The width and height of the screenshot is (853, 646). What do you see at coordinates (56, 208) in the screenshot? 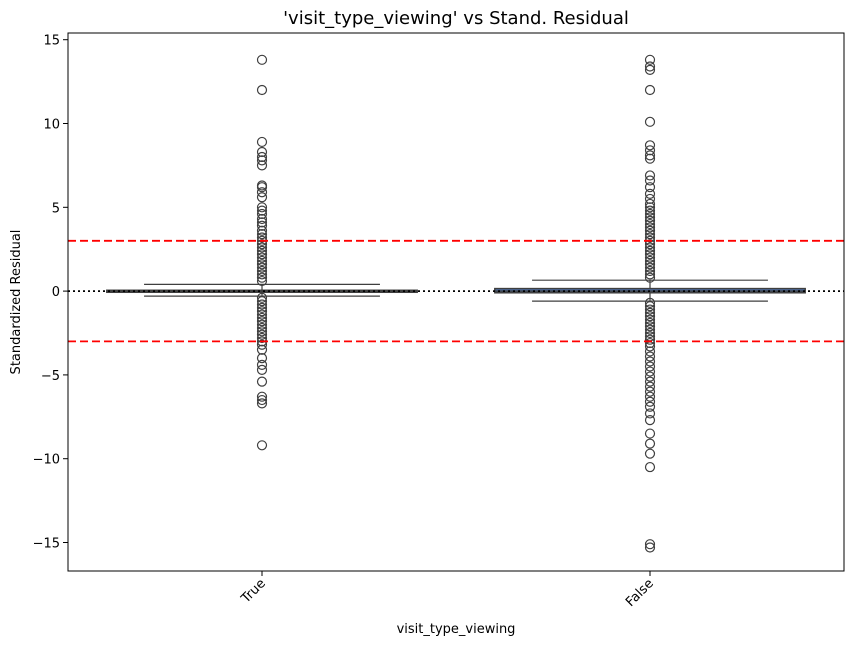
I see `y-tick-label: 5` at bounding box center [56, 208].